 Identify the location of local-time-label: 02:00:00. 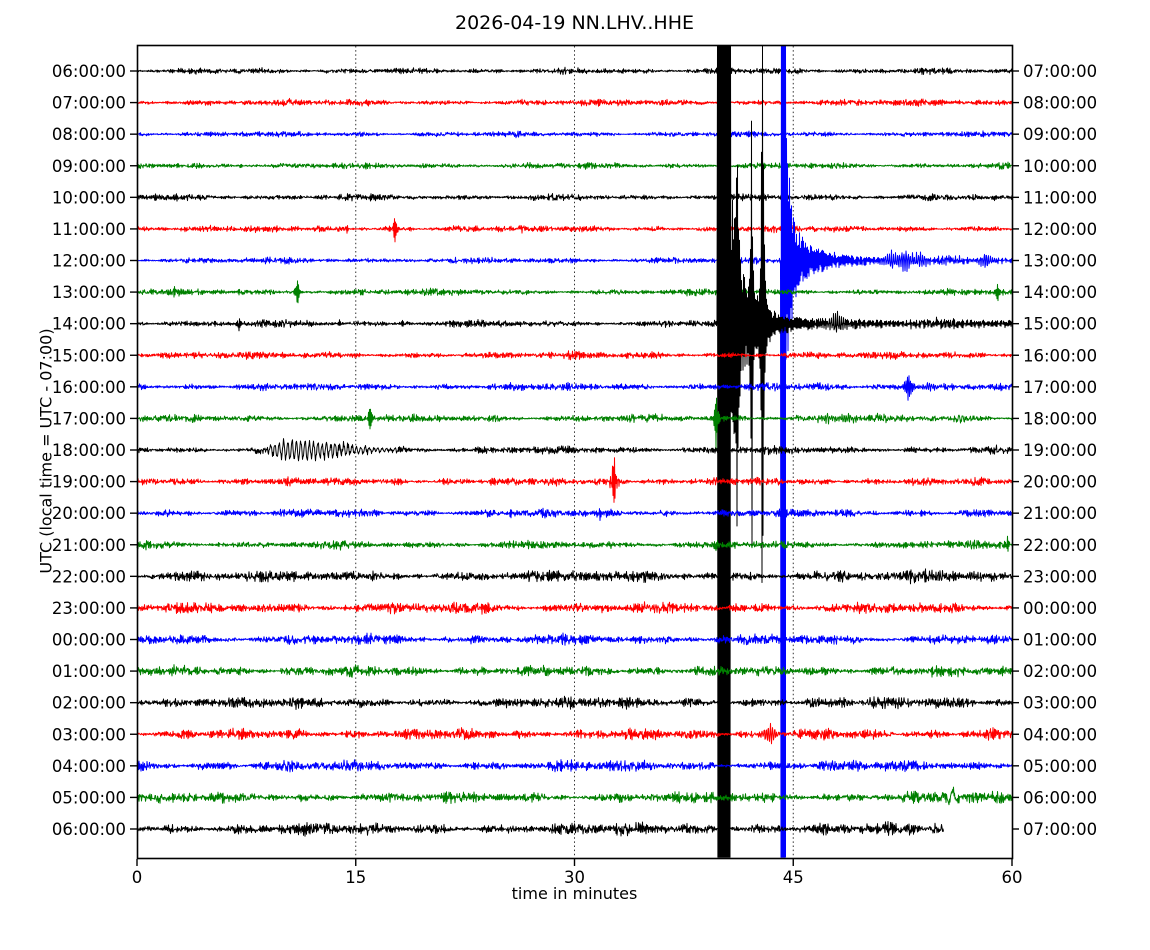
(1060, 671).